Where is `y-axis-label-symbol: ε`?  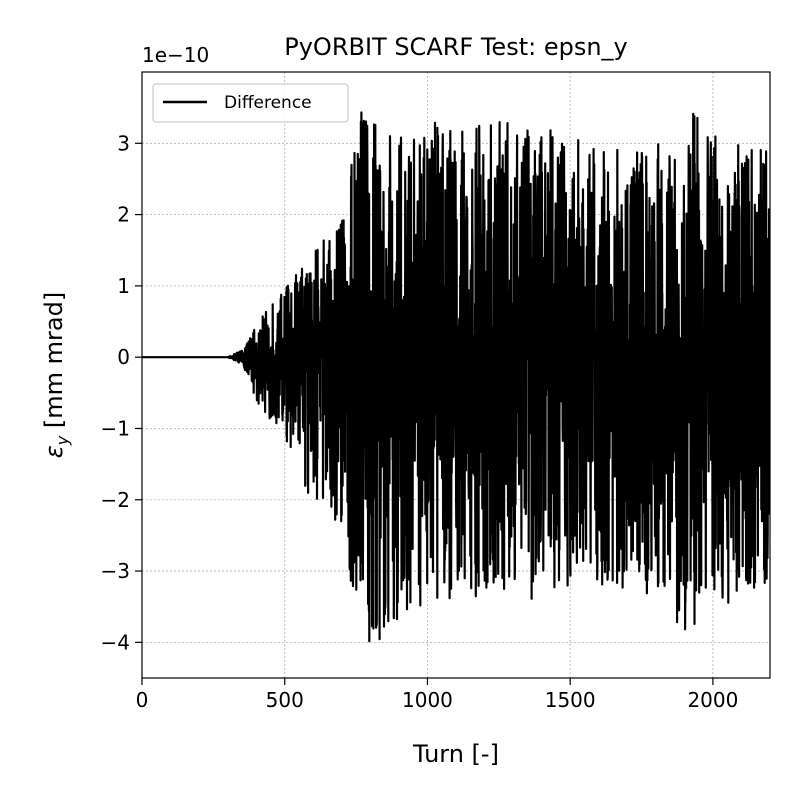 y-axis-label-symbol: ε is located at coordinates (54, 451).